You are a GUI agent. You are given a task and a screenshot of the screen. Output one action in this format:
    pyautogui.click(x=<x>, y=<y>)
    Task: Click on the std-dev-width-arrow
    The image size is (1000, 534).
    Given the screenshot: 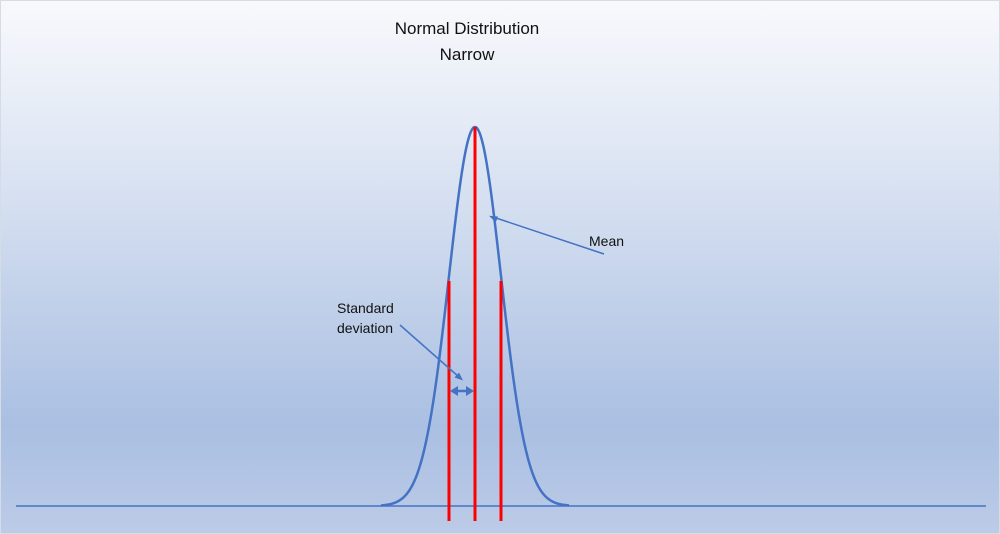 What is the action you would take?
    pyautogui.click(x=462, y=391)
    